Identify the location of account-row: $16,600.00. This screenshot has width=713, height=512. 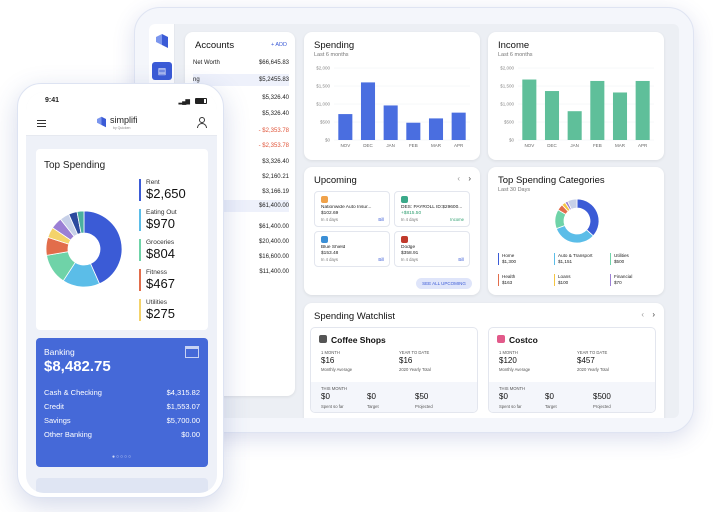
(241, 257).